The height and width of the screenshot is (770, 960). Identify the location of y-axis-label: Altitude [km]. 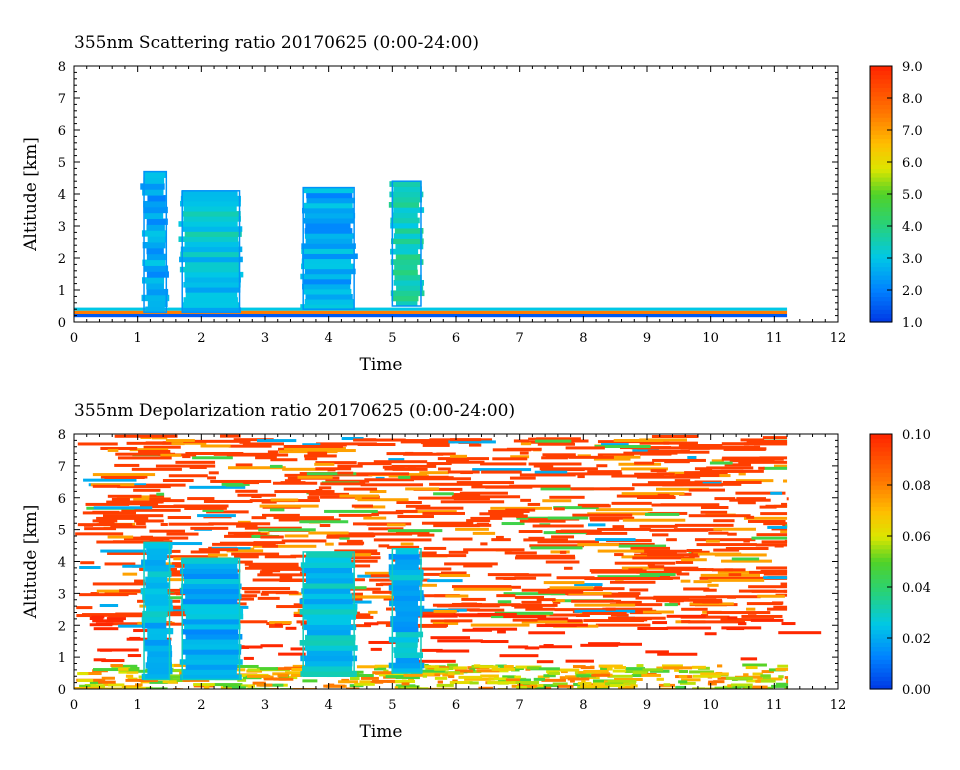
(31, 194).